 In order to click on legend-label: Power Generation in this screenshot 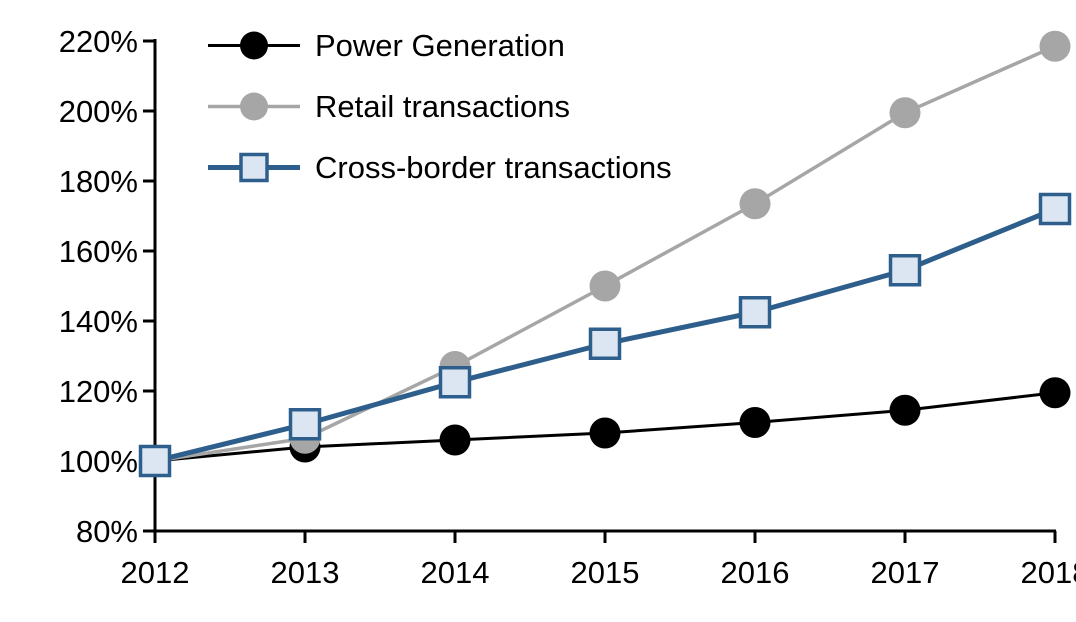, I will do `click(440, 45)`.